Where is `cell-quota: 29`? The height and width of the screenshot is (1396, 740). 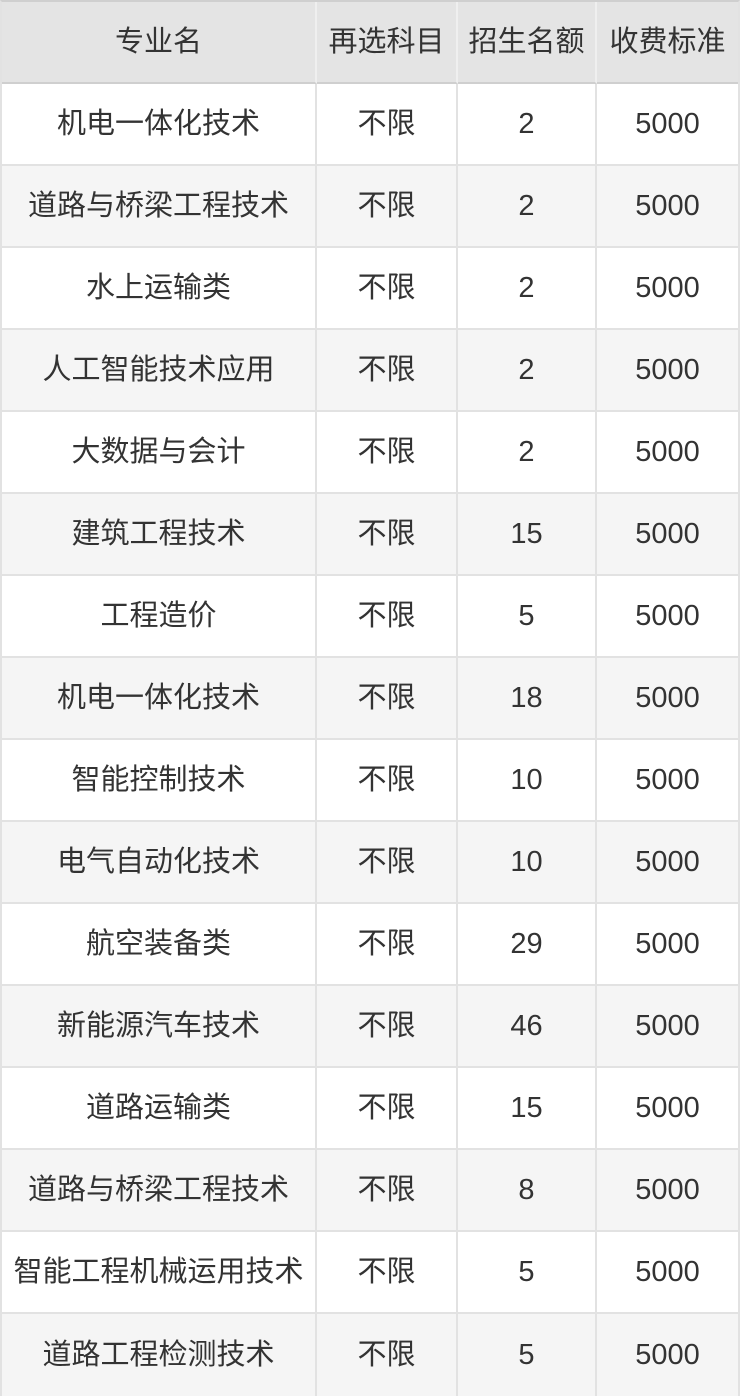
cell-quota: 29 is located at coordinates (527, 945).